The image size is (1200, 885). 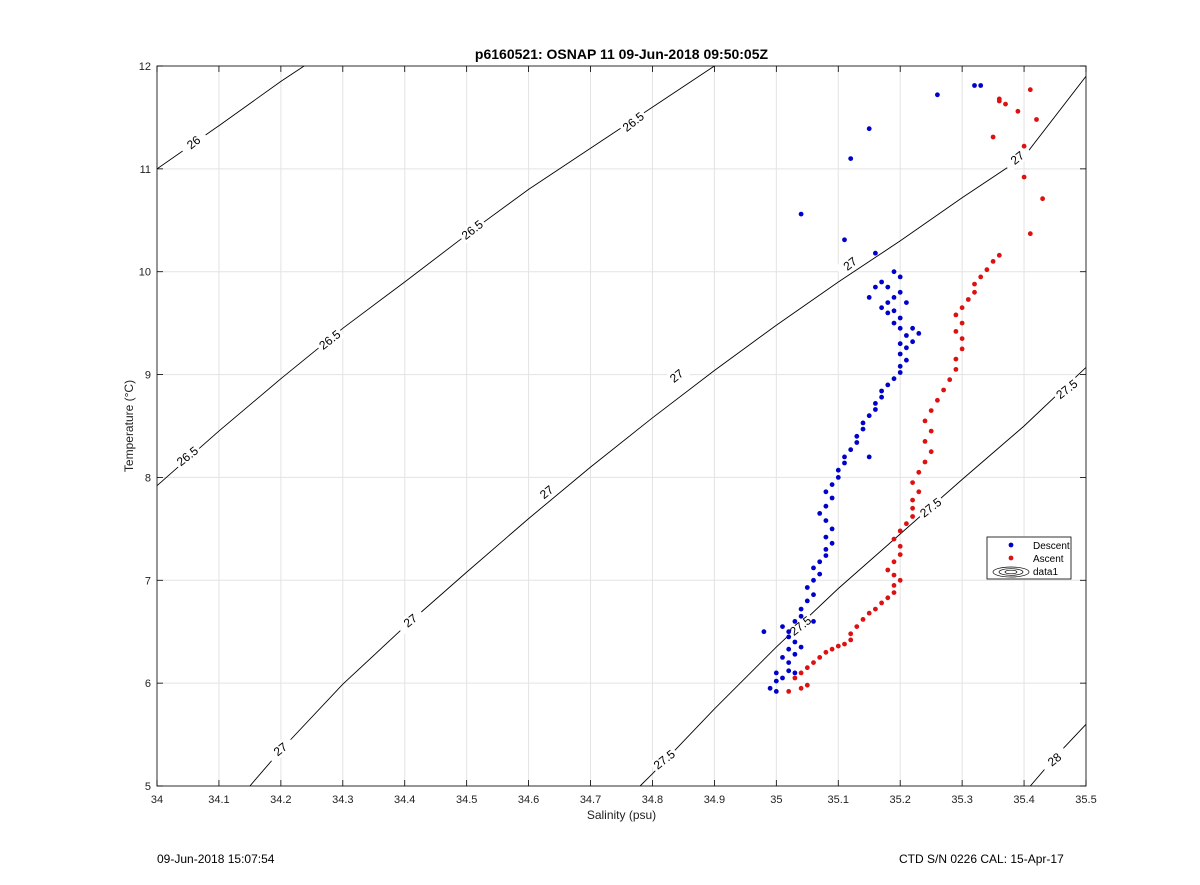 What do you see at coordinates (148, 787) in the screenshot?
I see `y-tick-label: 5` at bounding box center [148, 787].